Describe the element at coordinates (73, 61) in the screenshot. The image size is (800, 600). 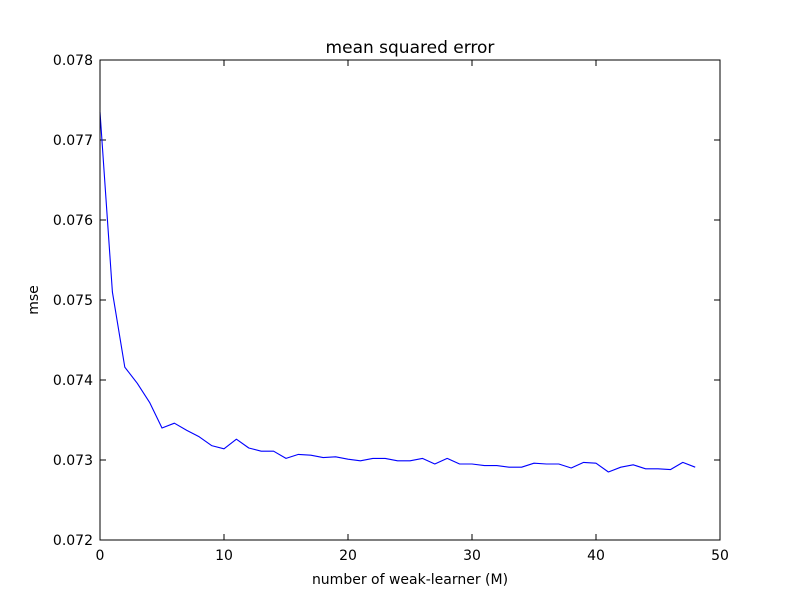
I see `y-tick-label: 0.078` at that location.